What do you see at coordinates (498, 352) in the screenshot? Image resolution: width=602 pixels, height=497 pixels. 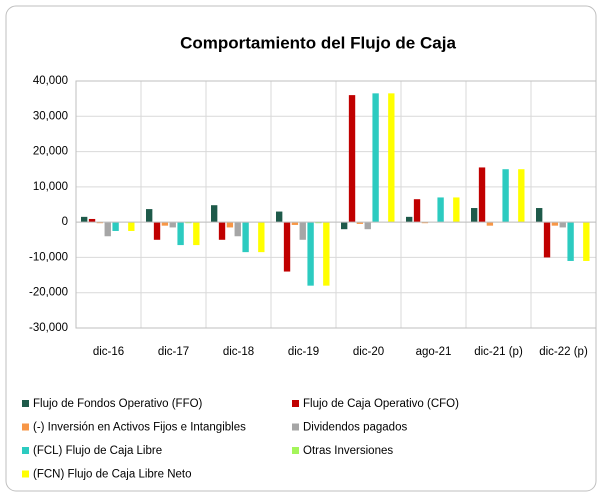 I see `x-tick-label: dic-21 (p)` at bounding box center [498, 352].